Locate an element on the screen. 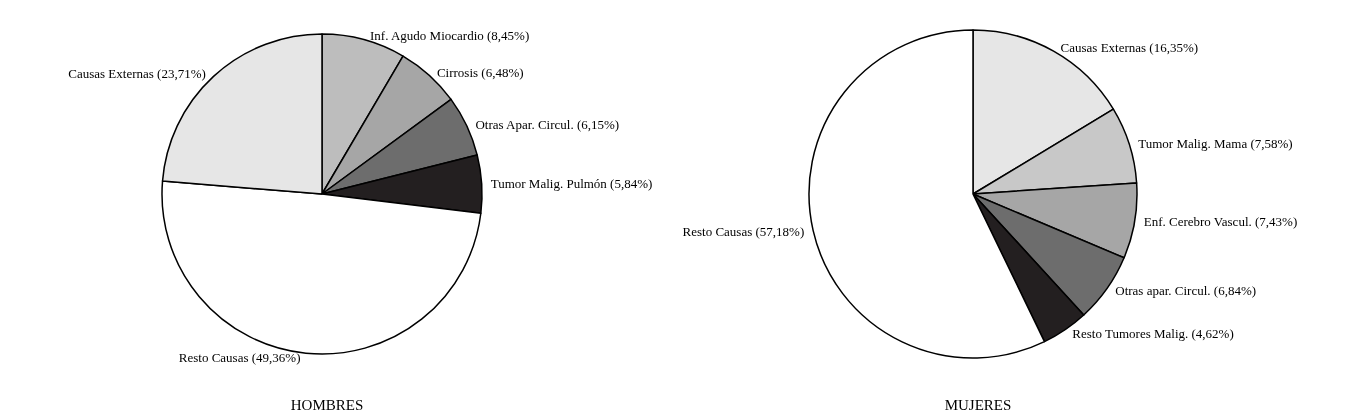  slice-label: Cirrosis (6,48%) is located at coordinates (480, 72).